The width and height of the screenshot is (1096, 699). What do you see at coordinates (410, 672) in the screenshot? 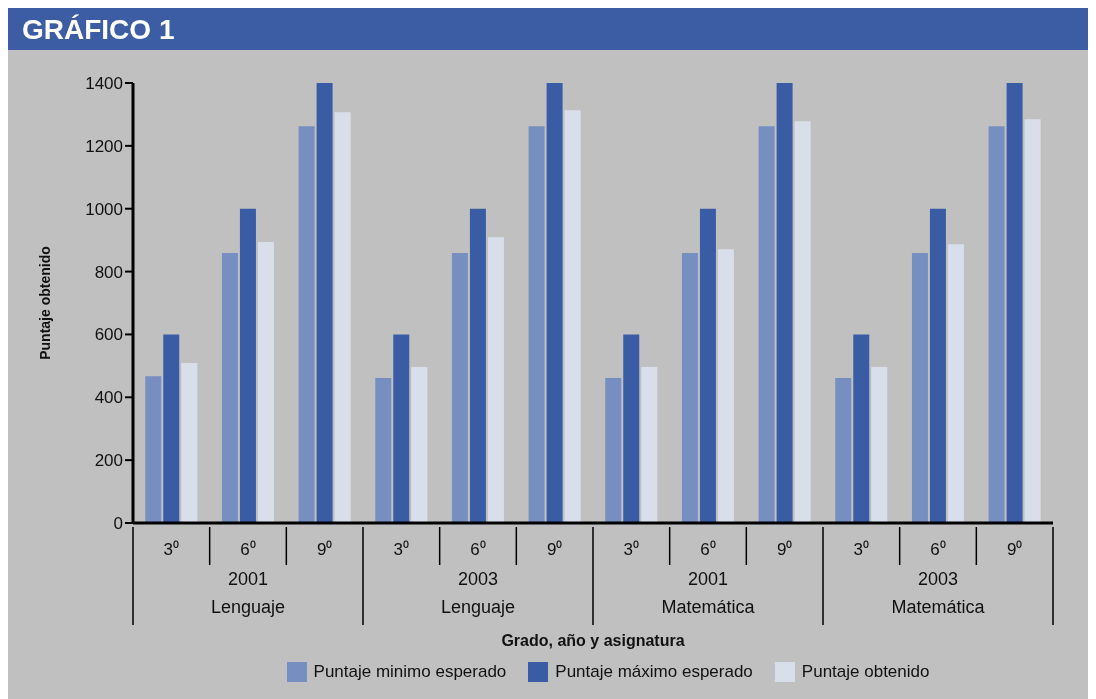
I see `legend-label: Puntaje minimo esperado` at bounding box center [410, 672].